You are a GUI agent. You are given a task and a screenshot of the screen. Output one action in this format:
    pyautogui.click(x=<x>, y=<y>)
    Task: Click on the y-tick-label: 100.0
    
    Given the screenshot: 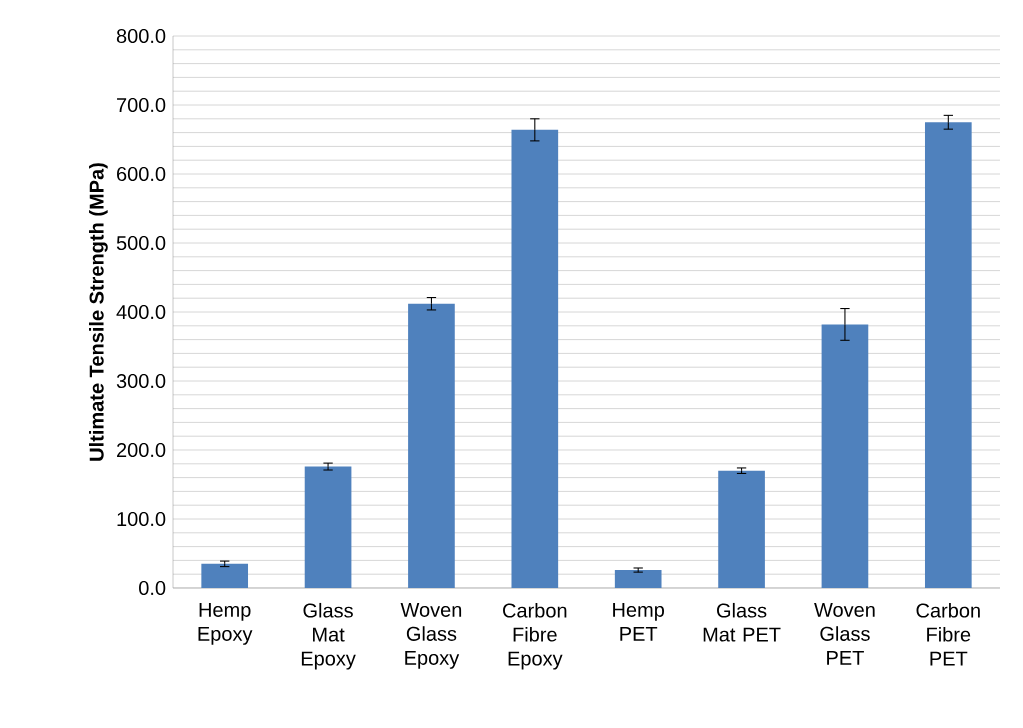 What is the action you would take?
    pyautogui.click(x=141, y=519)
    